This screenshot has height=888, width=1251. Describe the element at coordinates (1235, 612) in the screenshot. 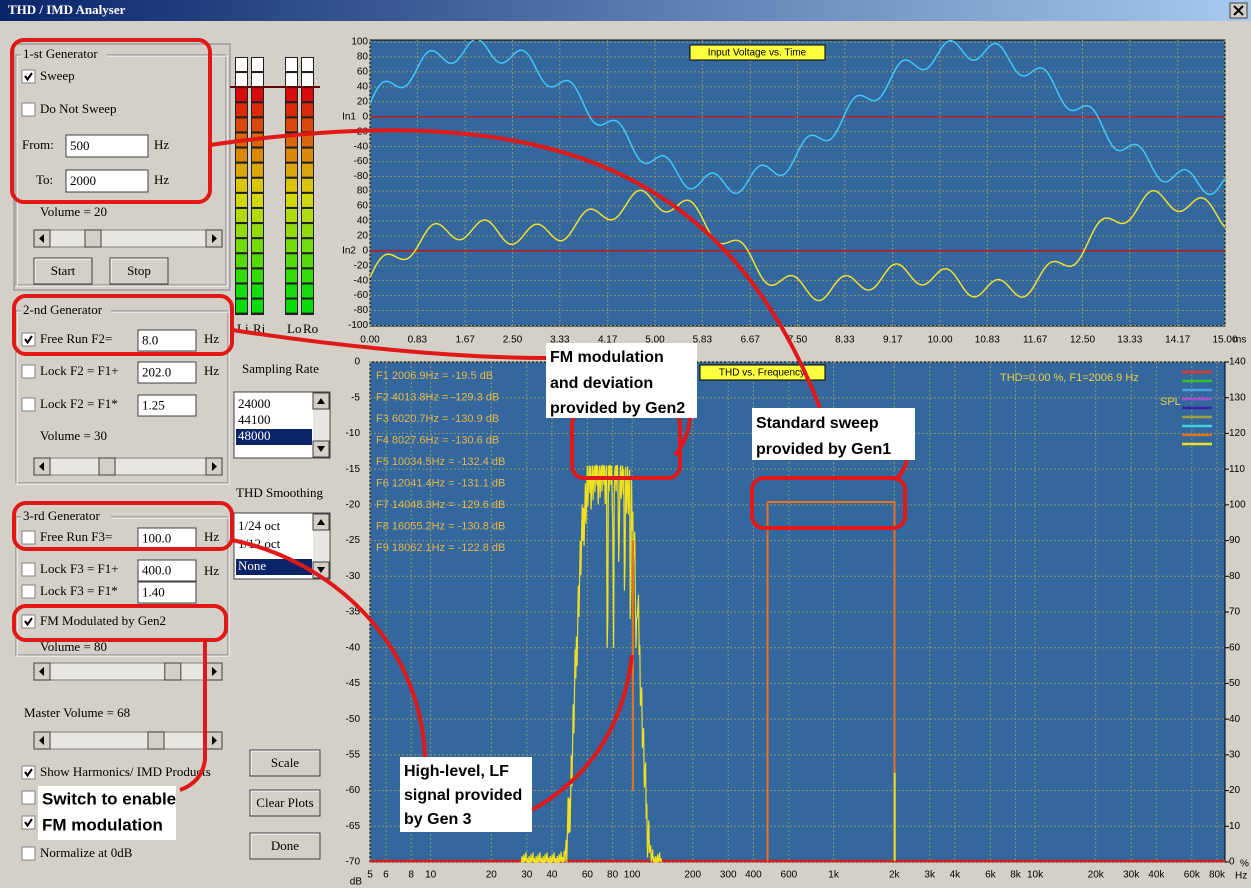

I see `y2-tick-label: 70` at that location.